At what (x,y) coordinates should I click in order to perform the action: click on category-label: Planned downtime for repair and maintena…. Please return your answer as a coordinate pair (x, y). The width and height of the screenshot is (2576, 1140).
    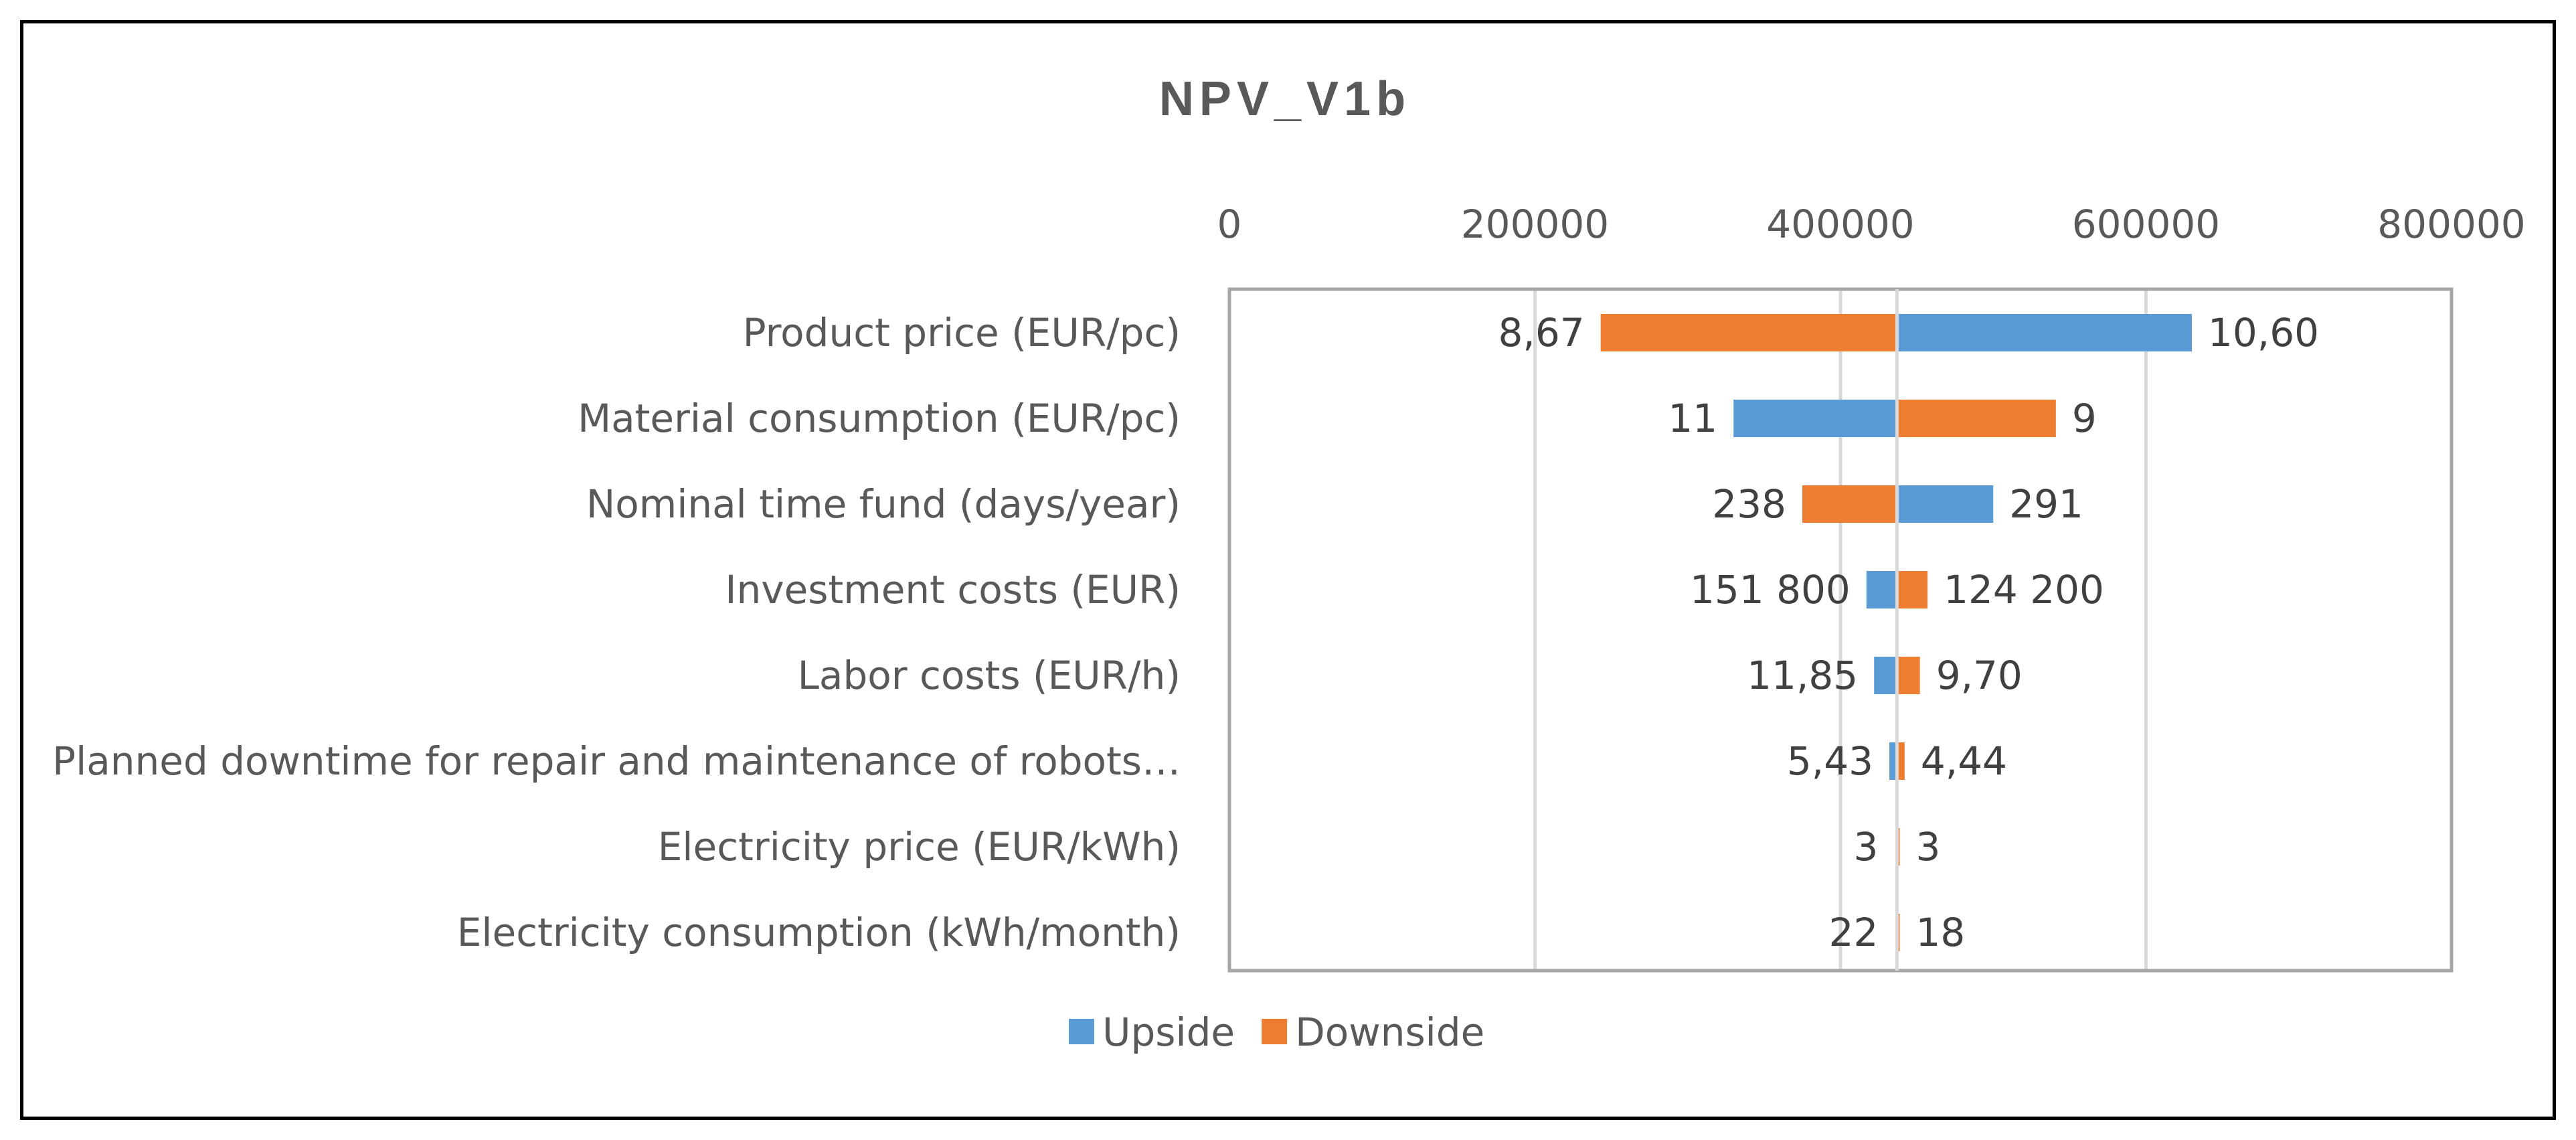
    Looking at the image, I should click on (616, 761).